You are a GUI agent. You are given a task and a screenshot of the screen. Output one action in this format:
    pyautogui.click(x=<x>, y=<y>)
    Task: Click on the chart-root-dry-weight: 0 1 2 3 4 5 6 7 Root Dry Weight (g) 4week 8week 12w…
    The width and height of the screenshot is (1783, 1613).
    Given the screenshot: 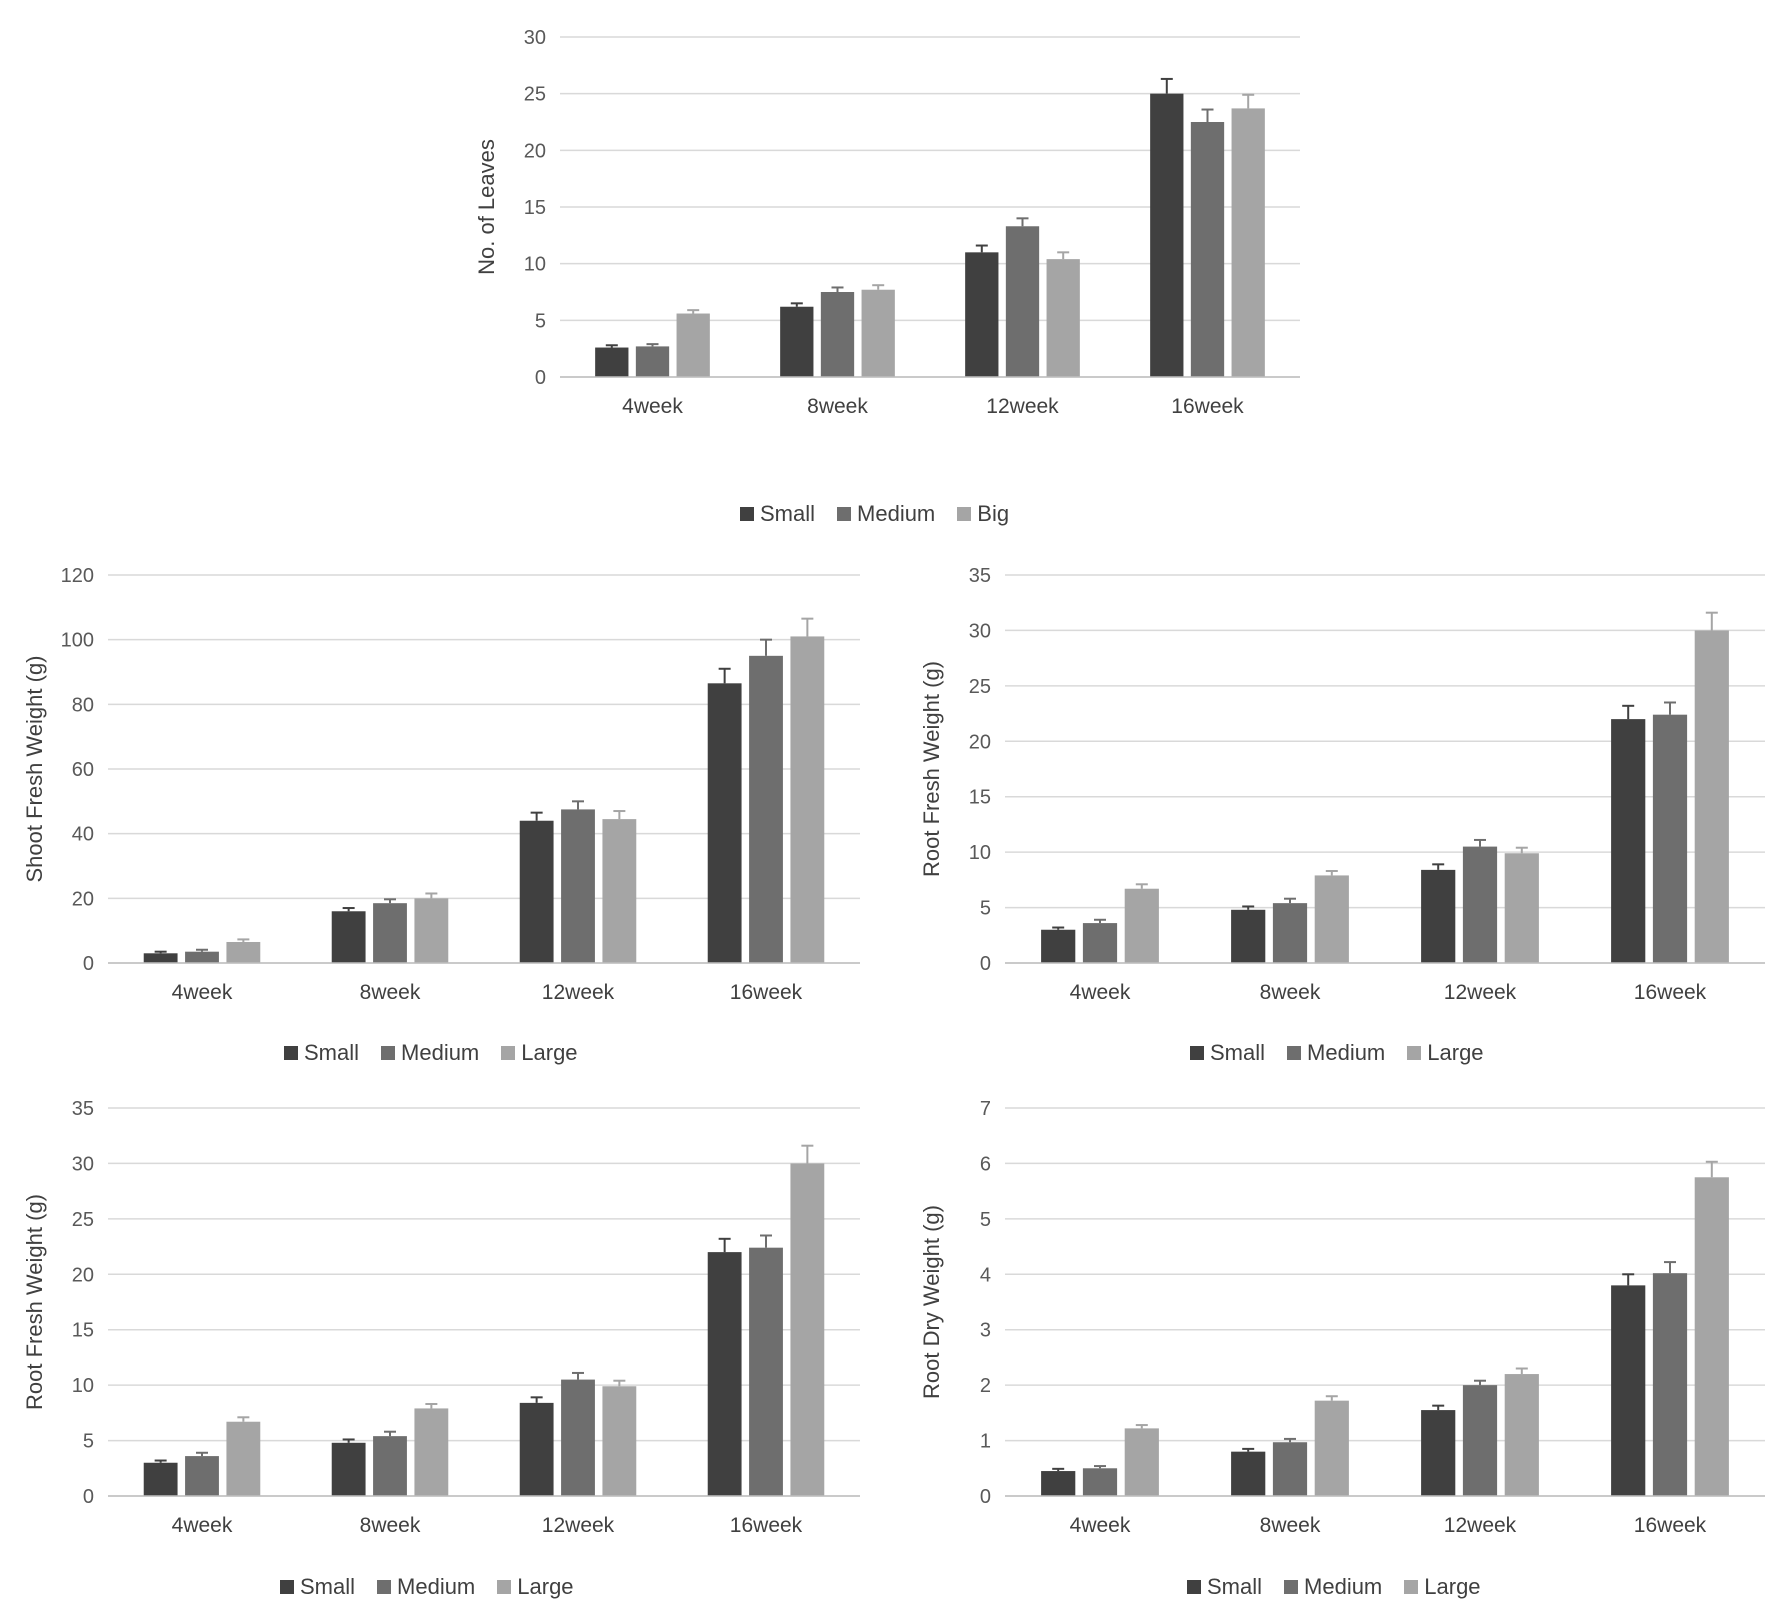 What is the action you would take?
    pyautogui.click(x=1342, y=1317)
    